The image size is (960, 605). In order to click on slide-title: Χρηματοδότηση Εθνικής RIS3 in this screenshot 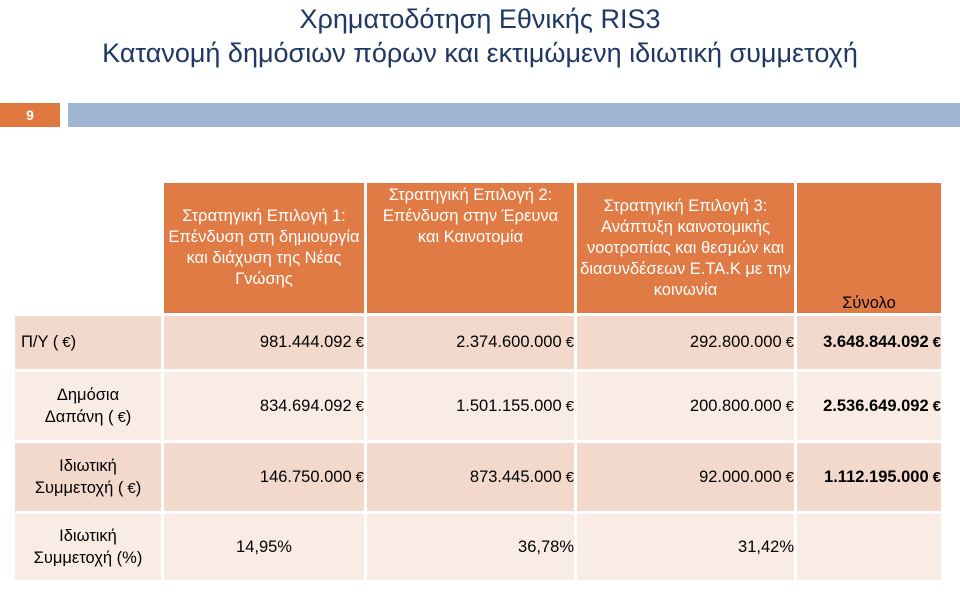, I will do `click(480, 19)`.